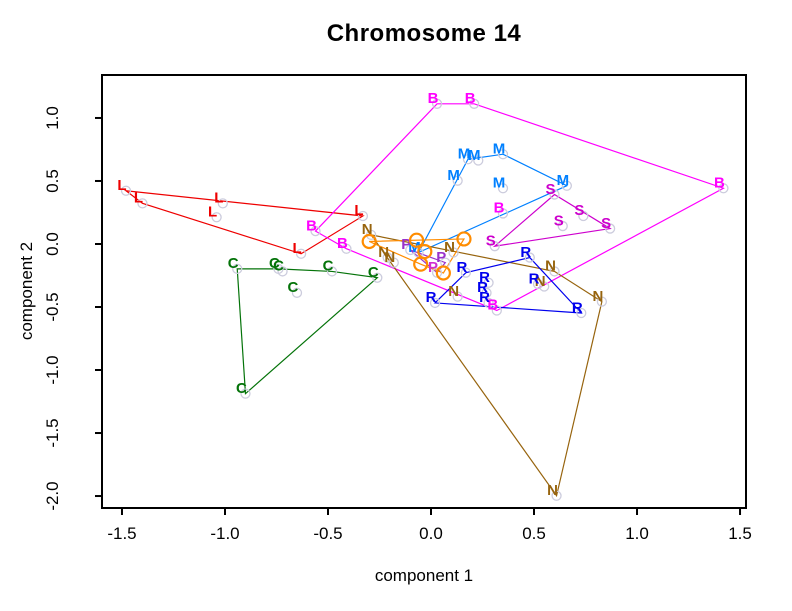 This screenshot has width=792, height=611. Describe the element at coordinates (52, 118) in the screenshot. I see `y-tick-label: 1.0` at that location.